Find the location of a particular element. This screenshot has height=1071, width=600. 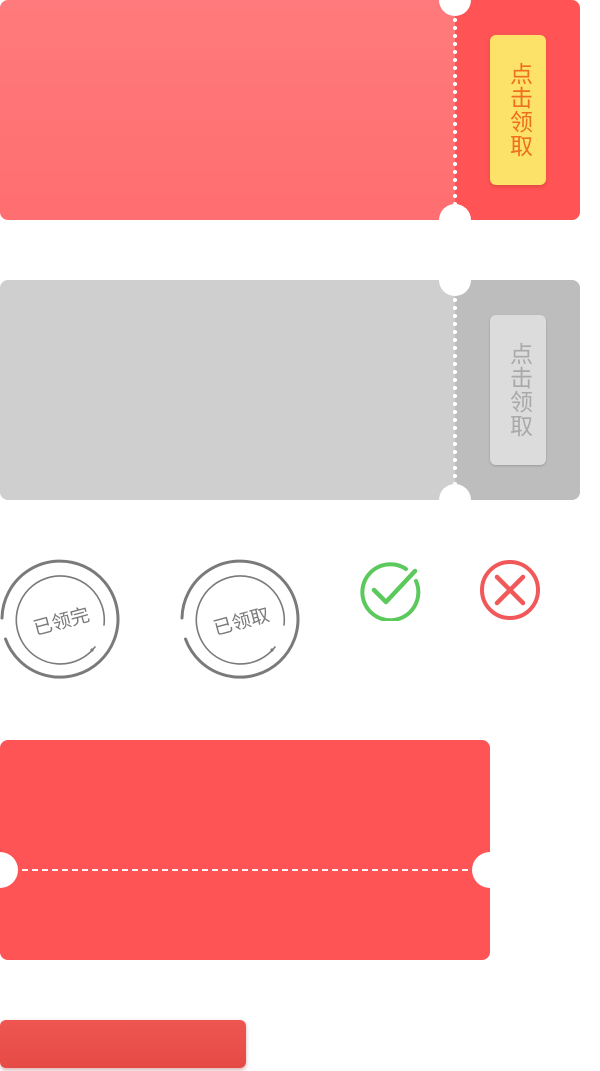

coupon-card-divider is located at coordinates (245, 870).